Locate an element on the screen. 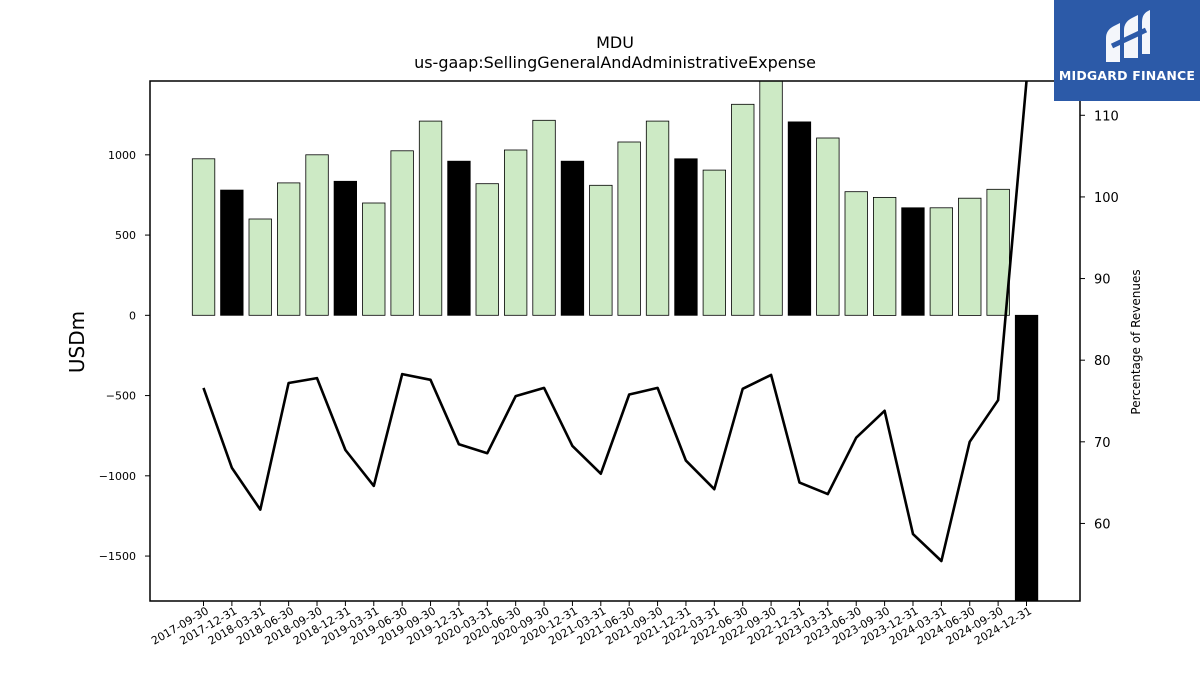  y2-tick-label: 60 is located at coordinates (1102, 524).